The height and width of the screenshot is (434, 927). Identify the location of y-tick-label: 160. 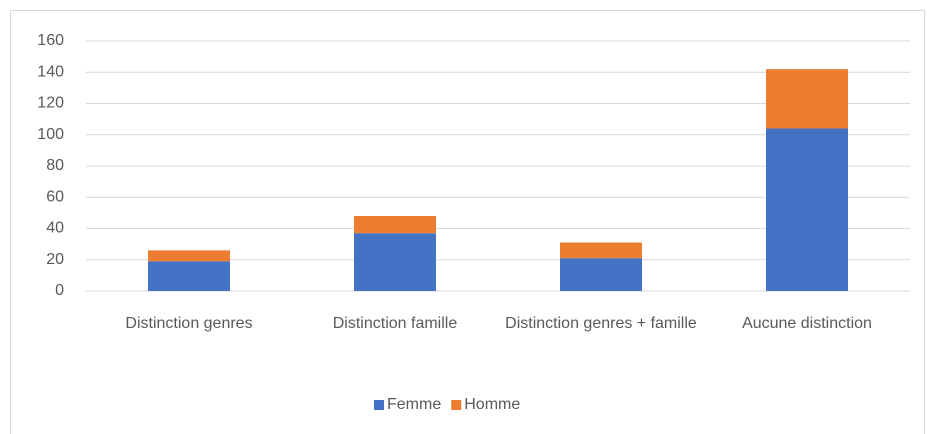
(50, 40).